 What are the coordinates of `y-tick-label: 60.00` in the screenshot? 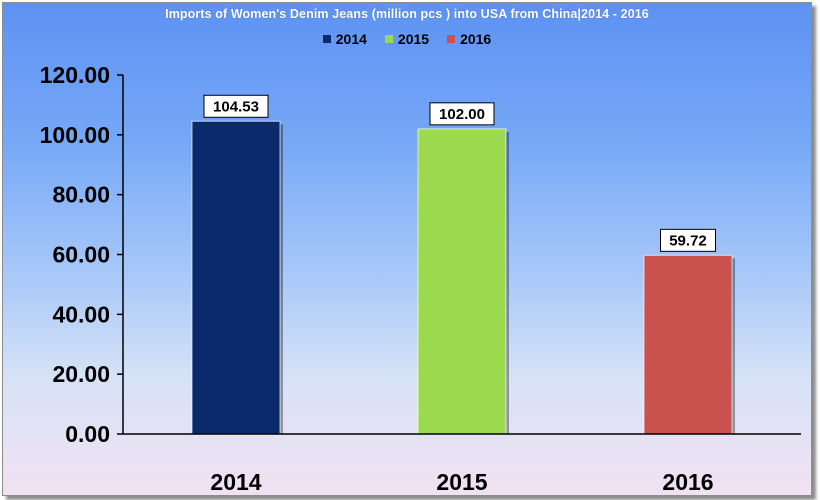 It's located at (81, 255).